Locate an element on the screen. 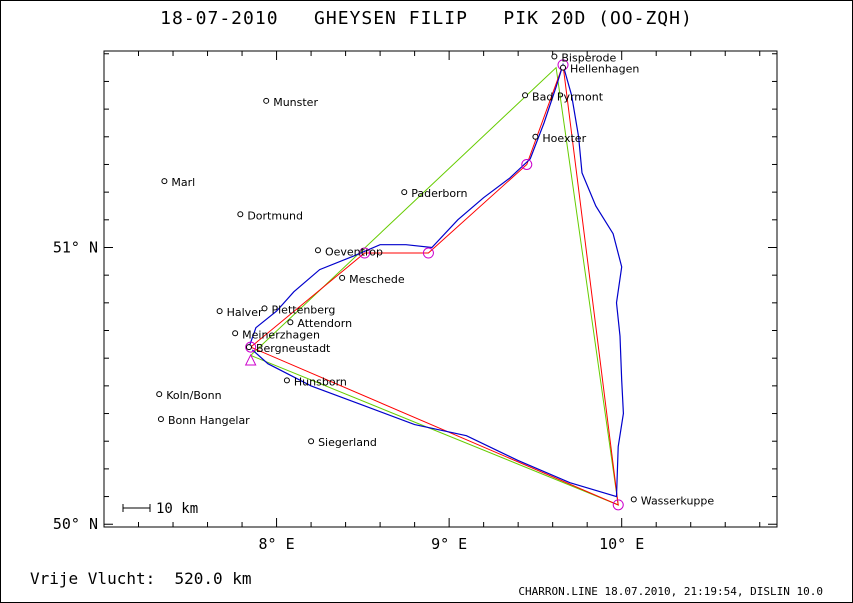 The width and height of the screenshot is (853, 603). town-label: Dortmund is located at coordinates (275, 215).